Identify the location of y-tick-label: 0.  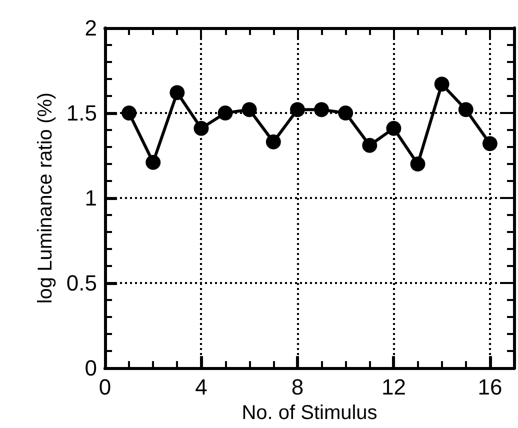
(90, 368).